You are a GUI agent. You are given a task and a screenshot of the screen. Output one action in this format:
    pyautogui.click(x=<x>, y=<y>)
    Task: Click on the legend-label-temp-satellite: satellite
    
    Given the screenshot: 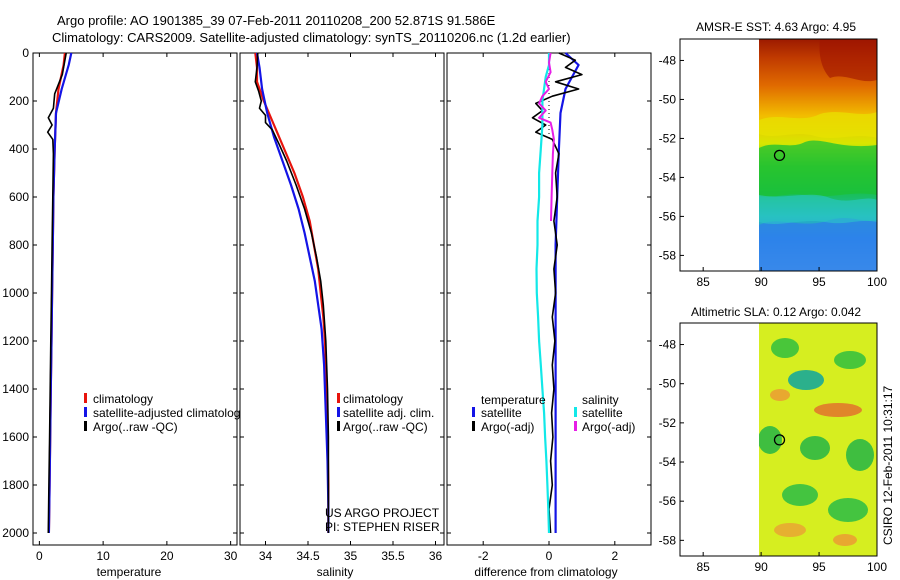 What is the action you would take?
    pyautogui.click(x=501, y=413)
    